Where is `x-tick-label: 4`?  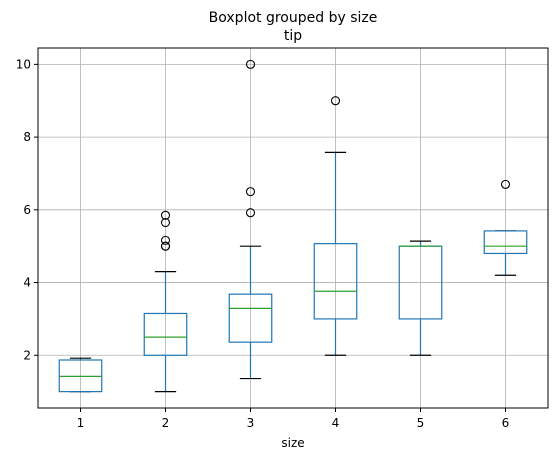
x-tick-label: 4 is located at coordinates (336, 423).